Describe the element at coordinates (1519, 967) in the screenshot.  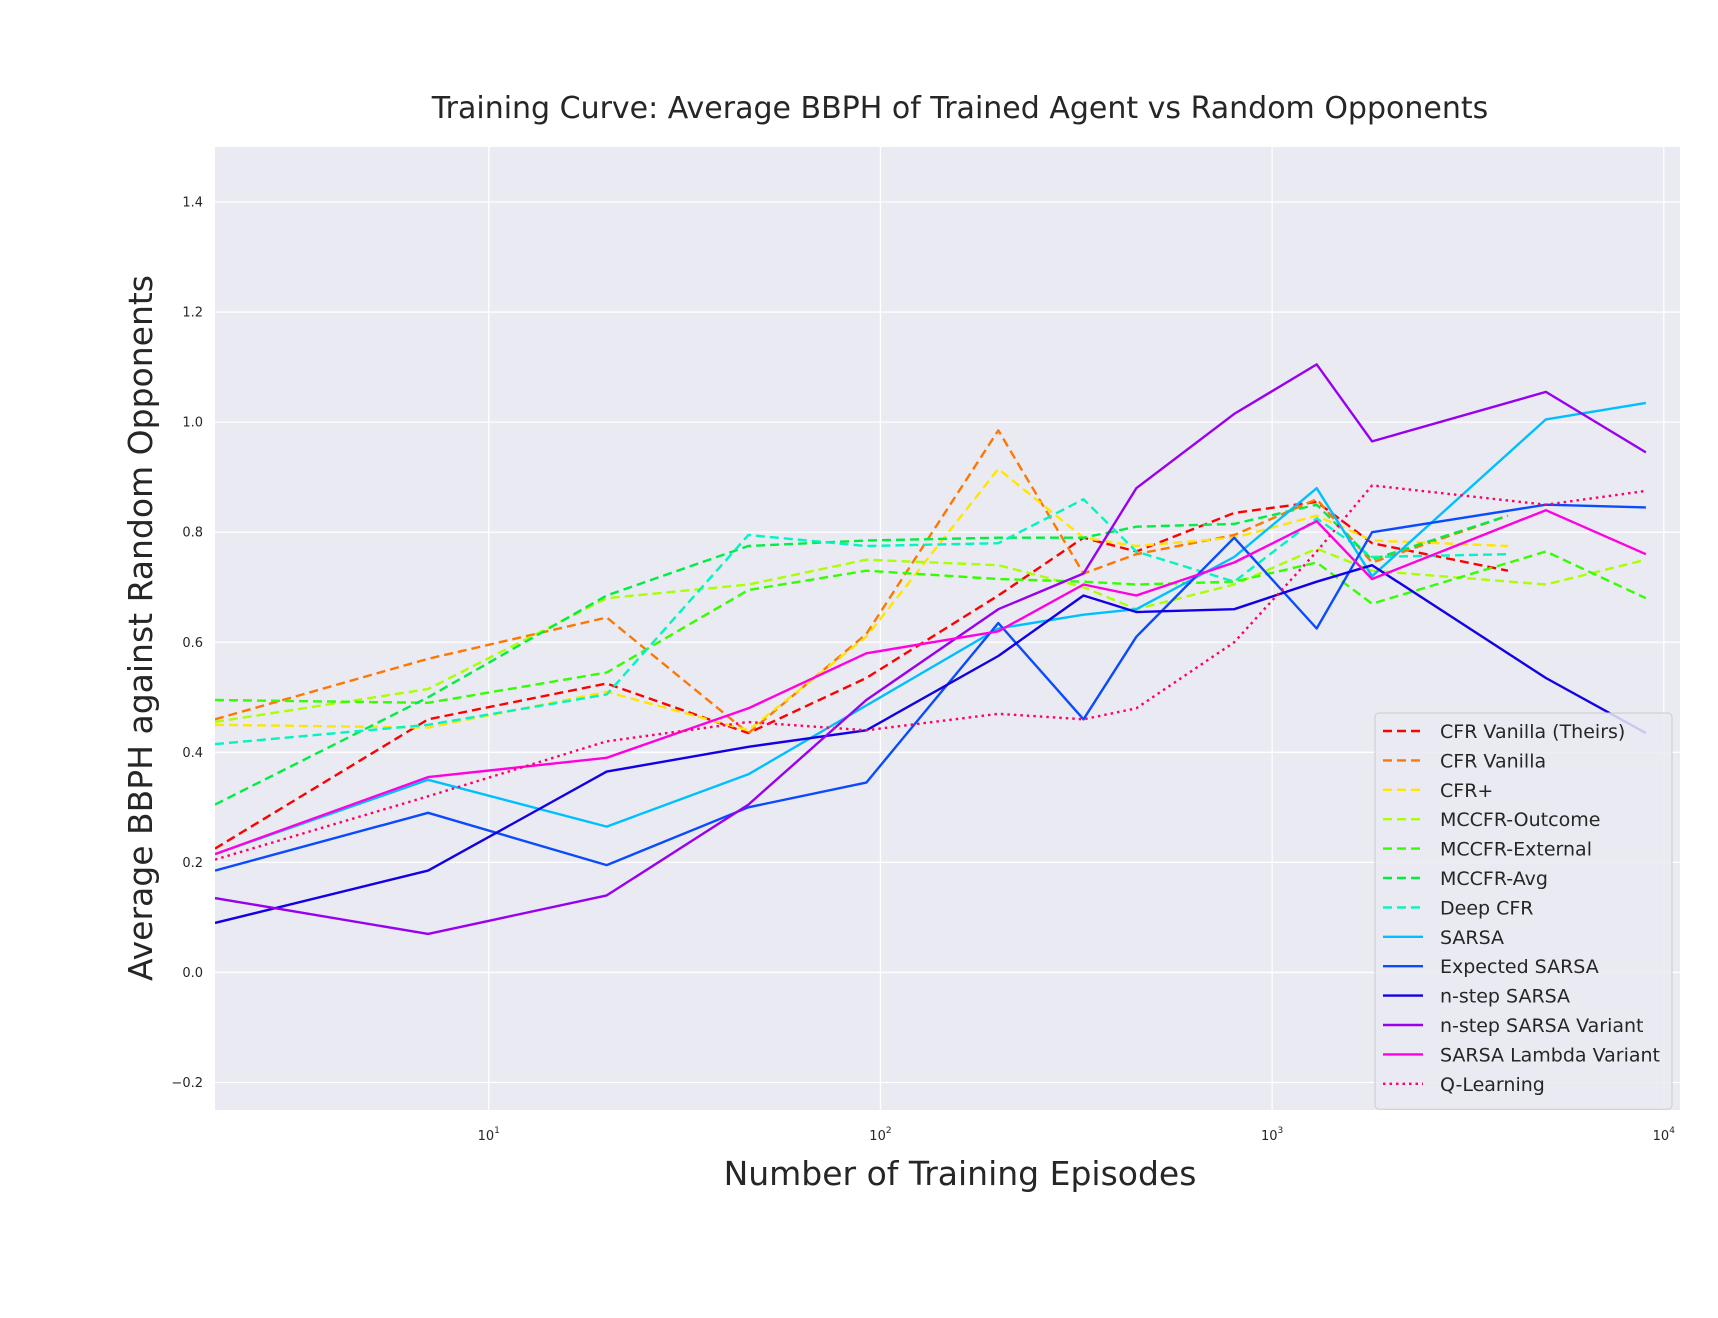
I see `legend-label: Expected SARSA` at that location.